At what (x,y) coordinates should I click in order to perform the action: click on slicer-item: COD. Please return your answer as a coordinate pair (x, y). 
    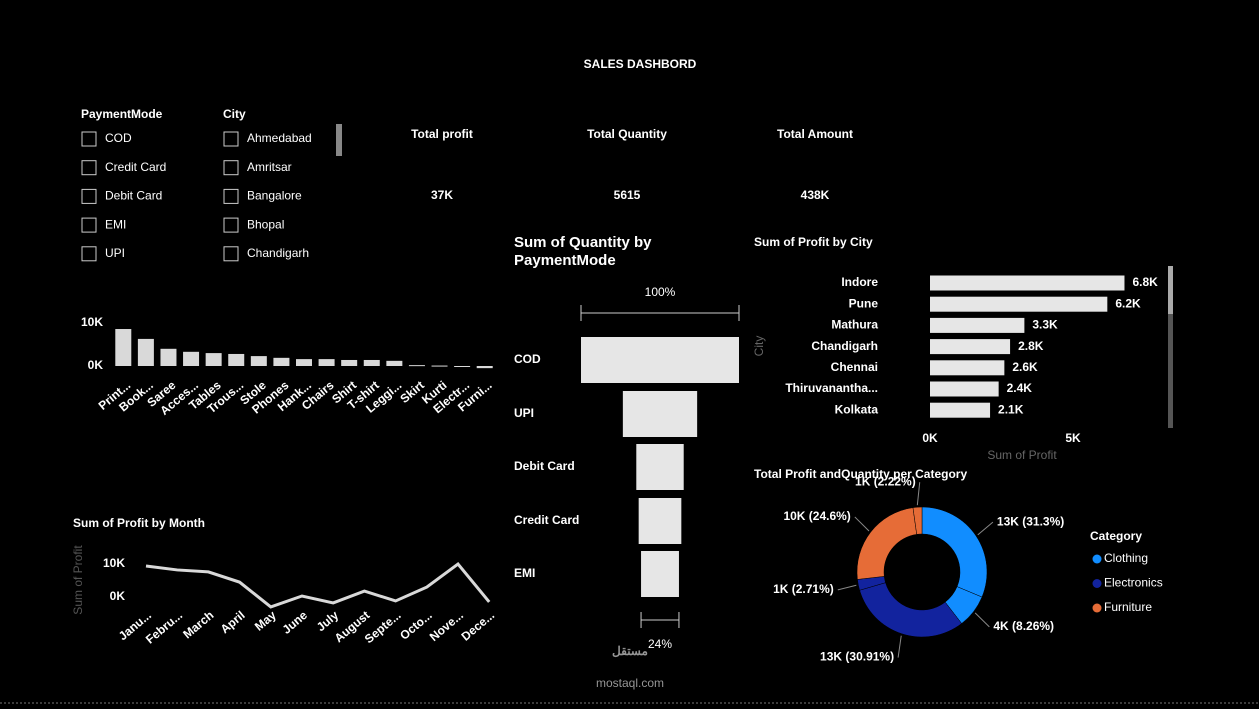
    Looking at the image, I should click on (118, 138).